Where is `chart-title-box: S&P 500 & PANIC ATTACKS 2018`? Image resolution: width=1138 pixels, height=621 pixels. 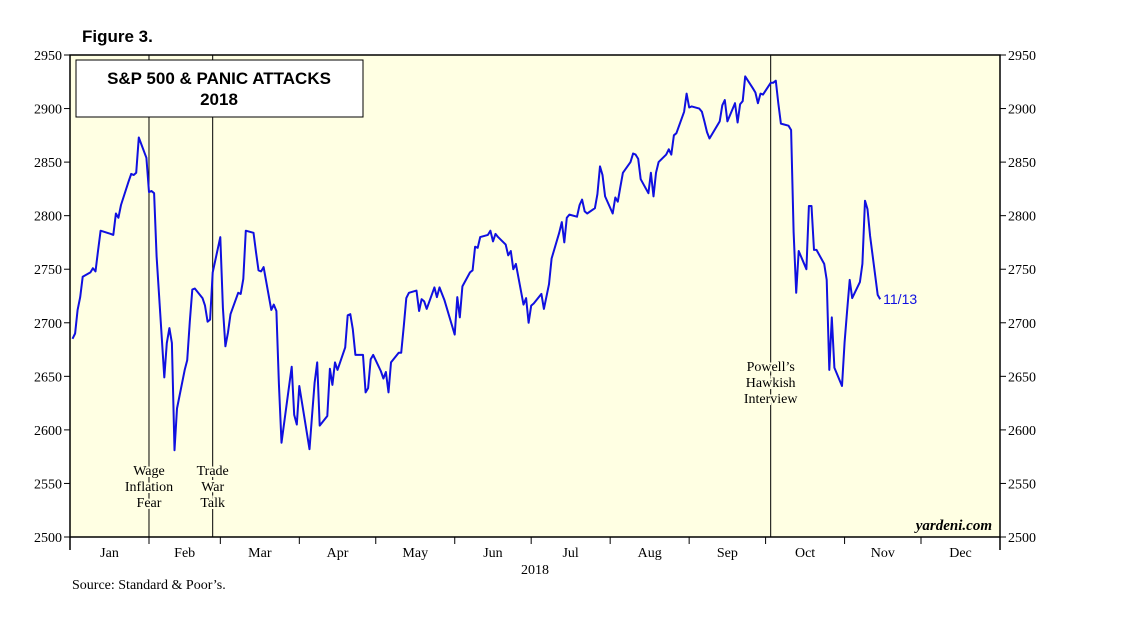 chart-title-box: S&P 500 & PANIC ATTACKS 2018 is located at coordinates (219, 88).